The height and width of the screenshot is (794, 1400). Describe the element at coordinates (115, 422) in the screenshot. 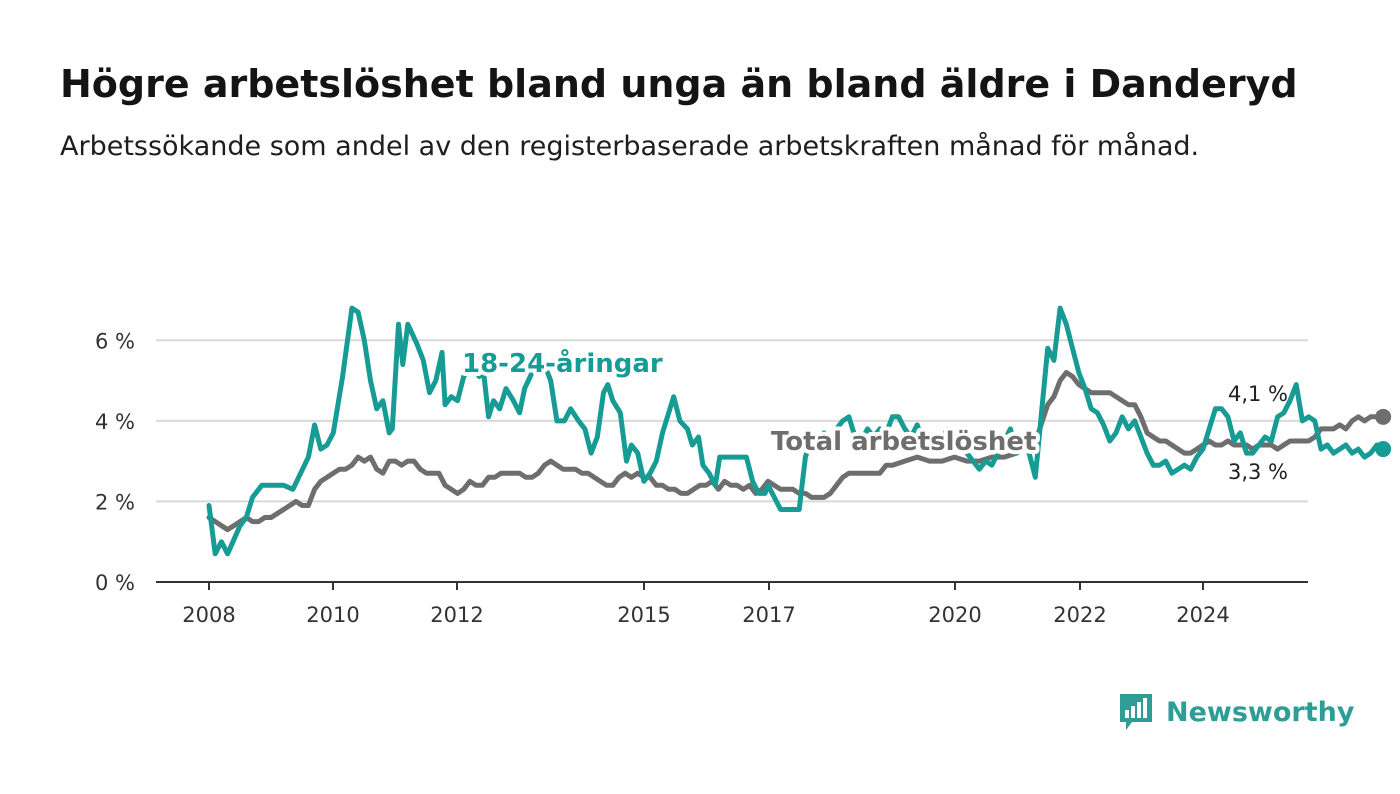

I see `y-tick-label: 4 %` at that location.